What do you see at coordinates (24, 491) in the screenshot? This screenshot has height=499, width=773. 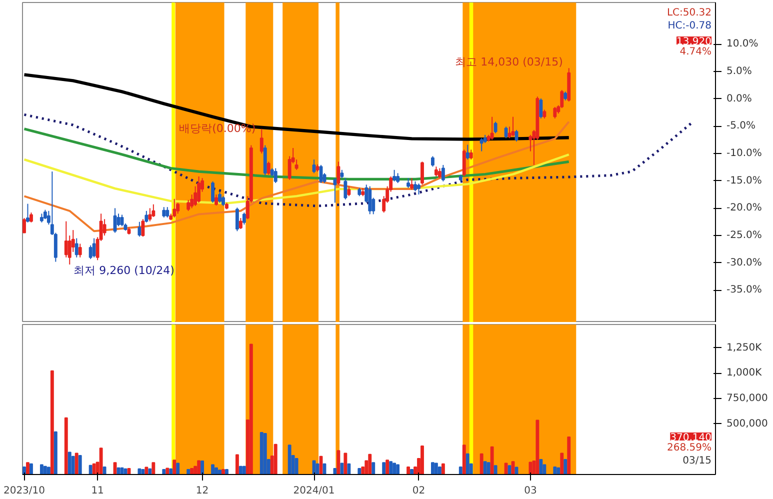 I see `x-tick-label: 2023/10` at bounding box center [24, 491].